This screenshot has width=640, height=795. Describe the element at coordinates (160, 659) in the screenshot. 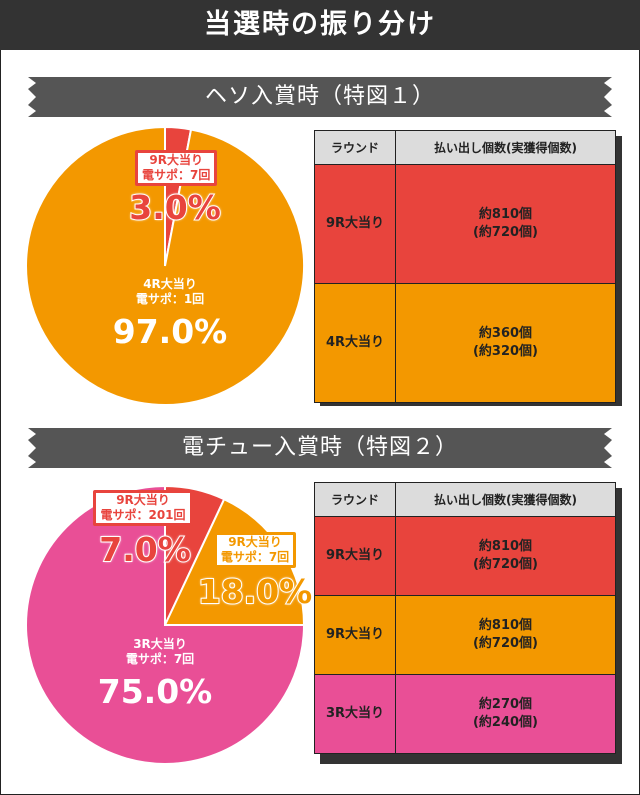

I see `pie2-slice2-sub: 電サポ：7回` at that location.